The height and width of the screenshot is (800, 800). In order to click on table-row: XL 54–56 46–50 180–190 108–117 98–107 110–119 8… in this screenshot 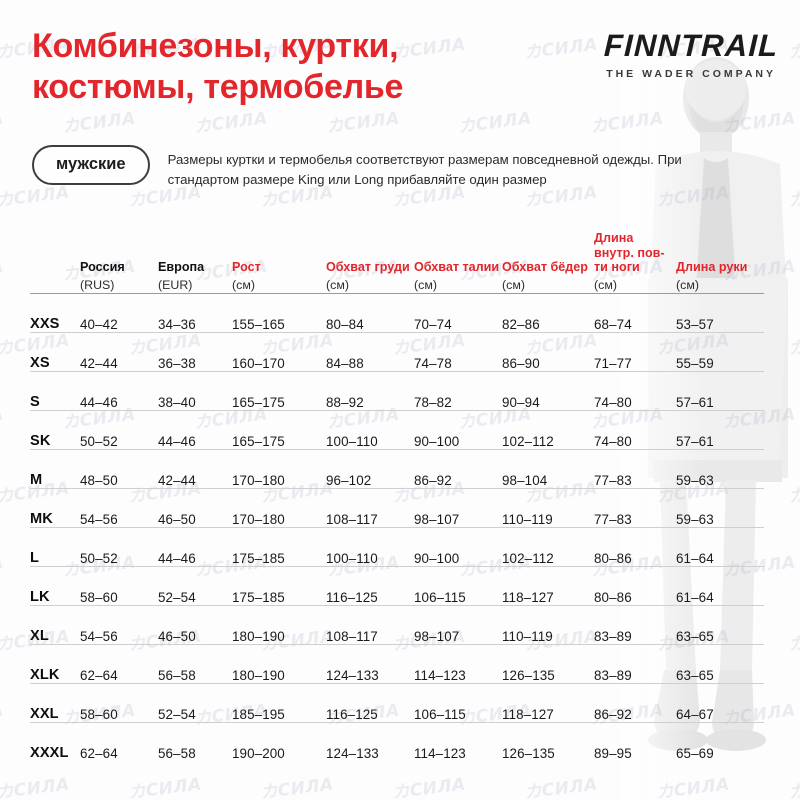, I will do `click(397, 624)`.